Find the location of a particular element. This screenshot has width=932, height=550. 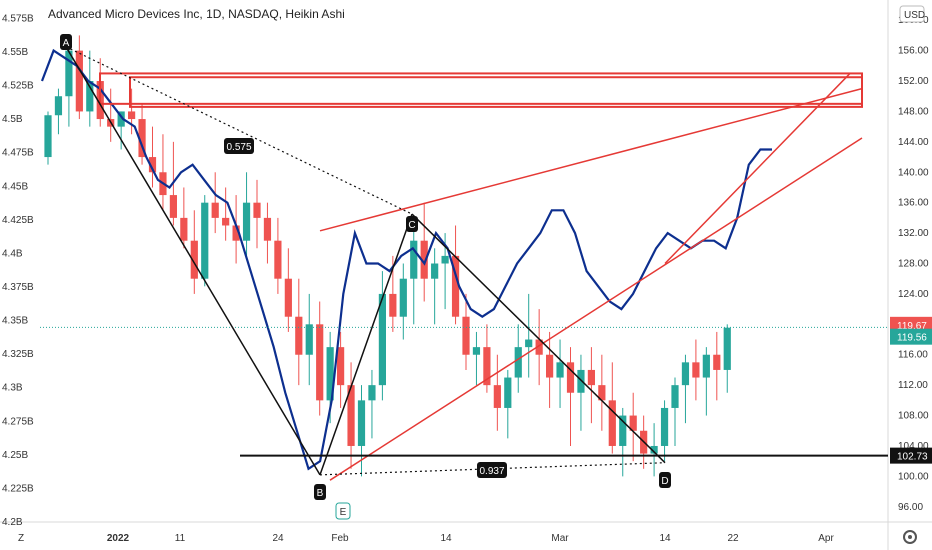

pattern-label-b: B is located at coordinates (320, 493).